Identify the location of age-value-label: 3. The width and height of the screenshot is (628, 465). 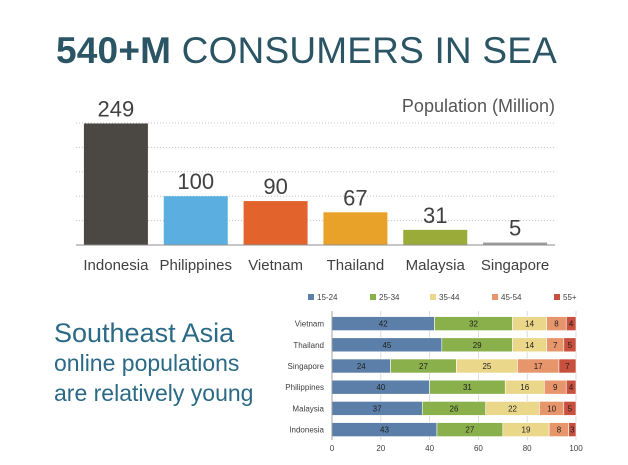
(572, 430).